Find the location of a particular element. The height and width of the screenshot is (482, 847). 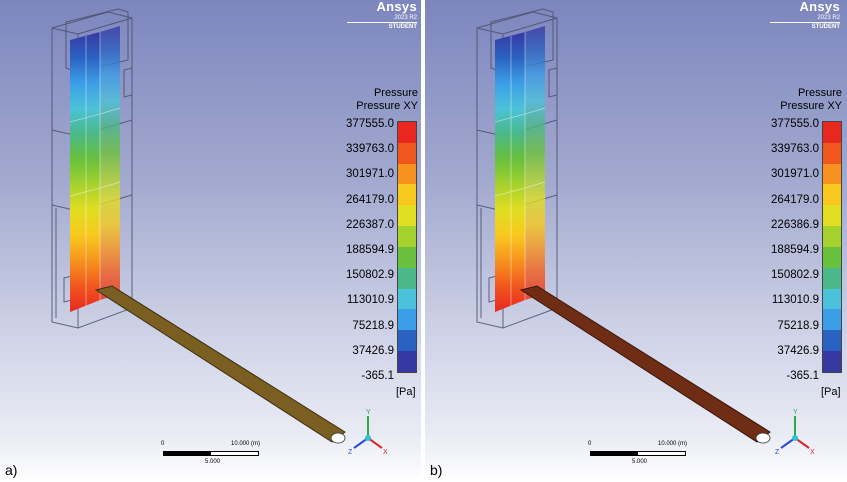

brand-logo-a: Ansys 2023 R2 STUDENT is located at coordinates (382, 16).